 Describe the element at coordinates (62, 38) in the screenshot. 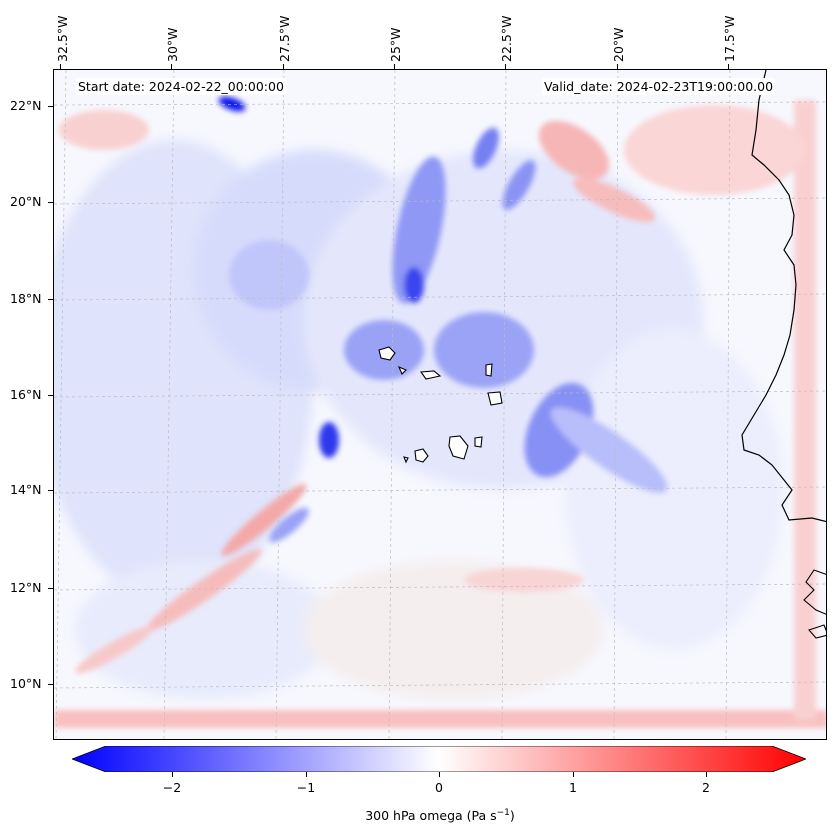

I see `lon-label-32-5w: 32.5°W` at that location.